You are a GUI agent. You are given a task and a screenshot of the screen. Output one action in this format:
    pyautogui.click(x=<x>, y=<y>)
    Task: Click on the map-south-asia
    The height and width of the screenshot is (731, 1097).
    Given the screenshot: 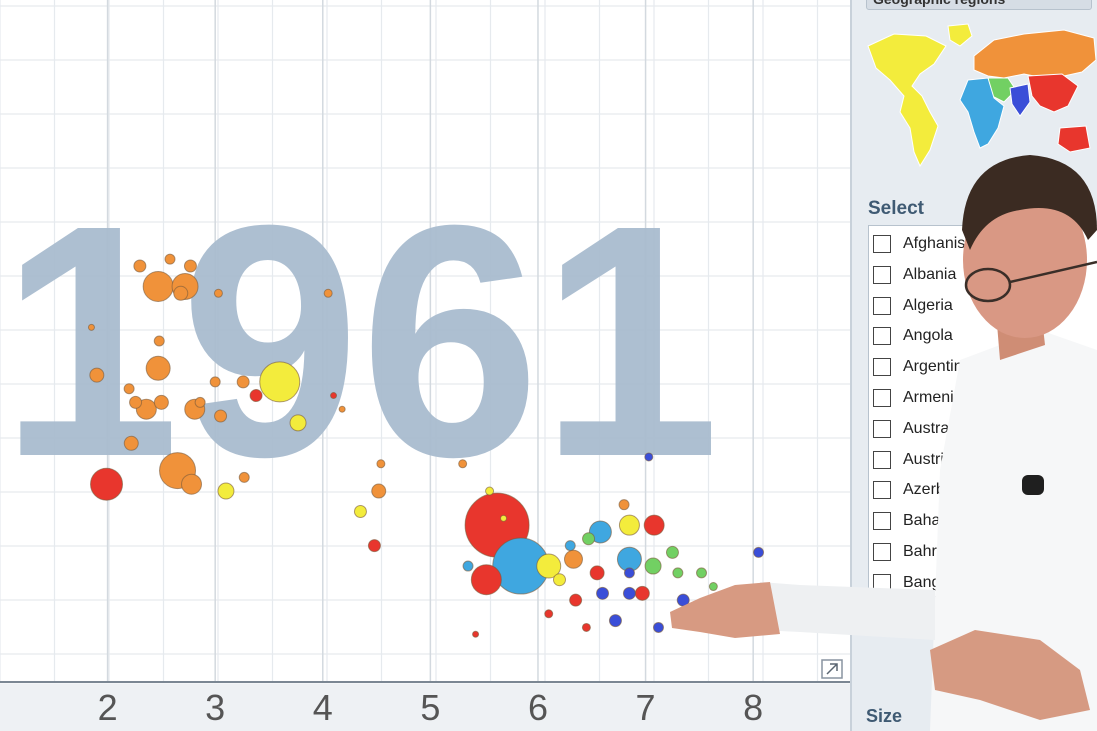 What is the action you would take?
    pyautogui.click(x=1020, y=100)
    